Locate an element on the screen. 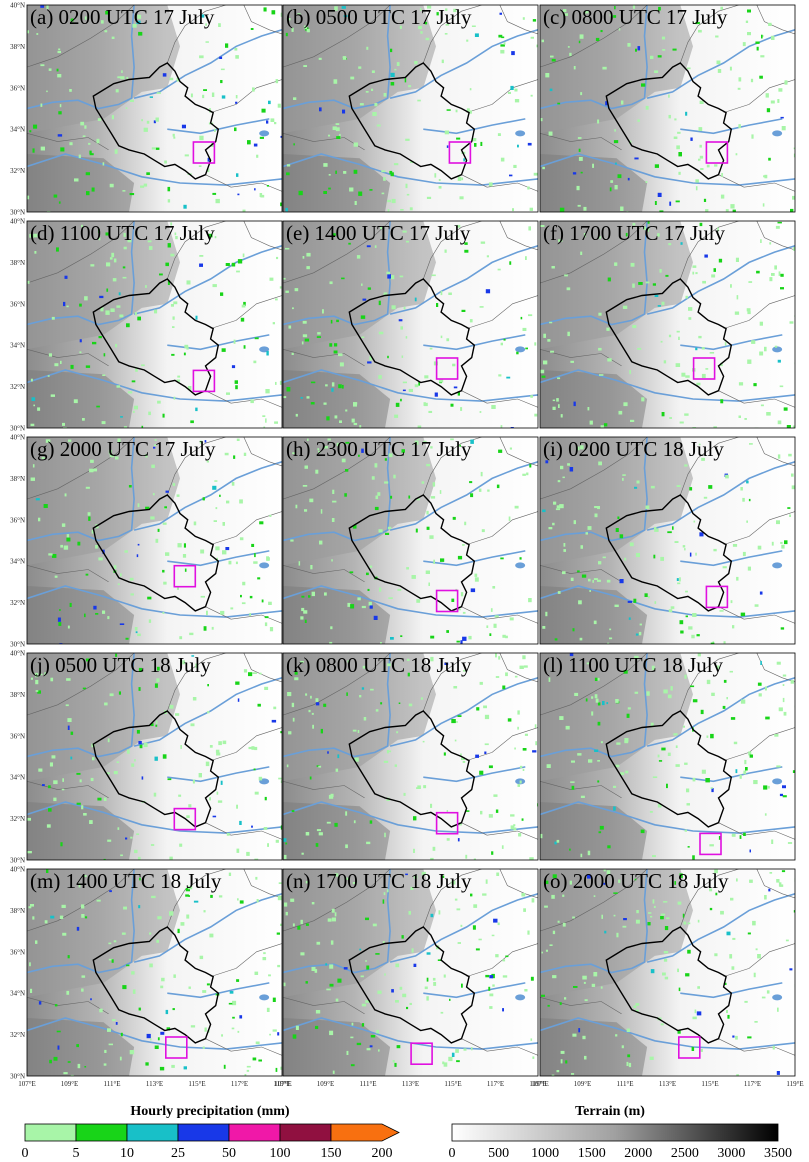 The height and width of the screenshot is (1162, 809). y-tick-label: 40°N is located at coordinates (17, 438).